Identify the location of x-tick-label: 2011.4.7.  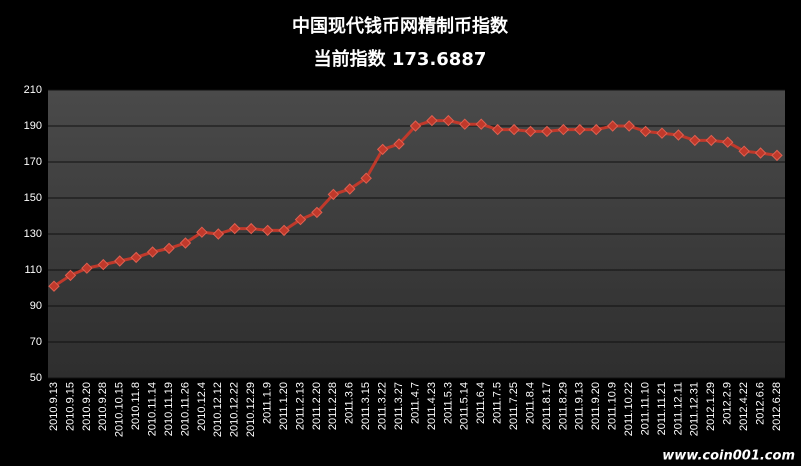
(415, 403).